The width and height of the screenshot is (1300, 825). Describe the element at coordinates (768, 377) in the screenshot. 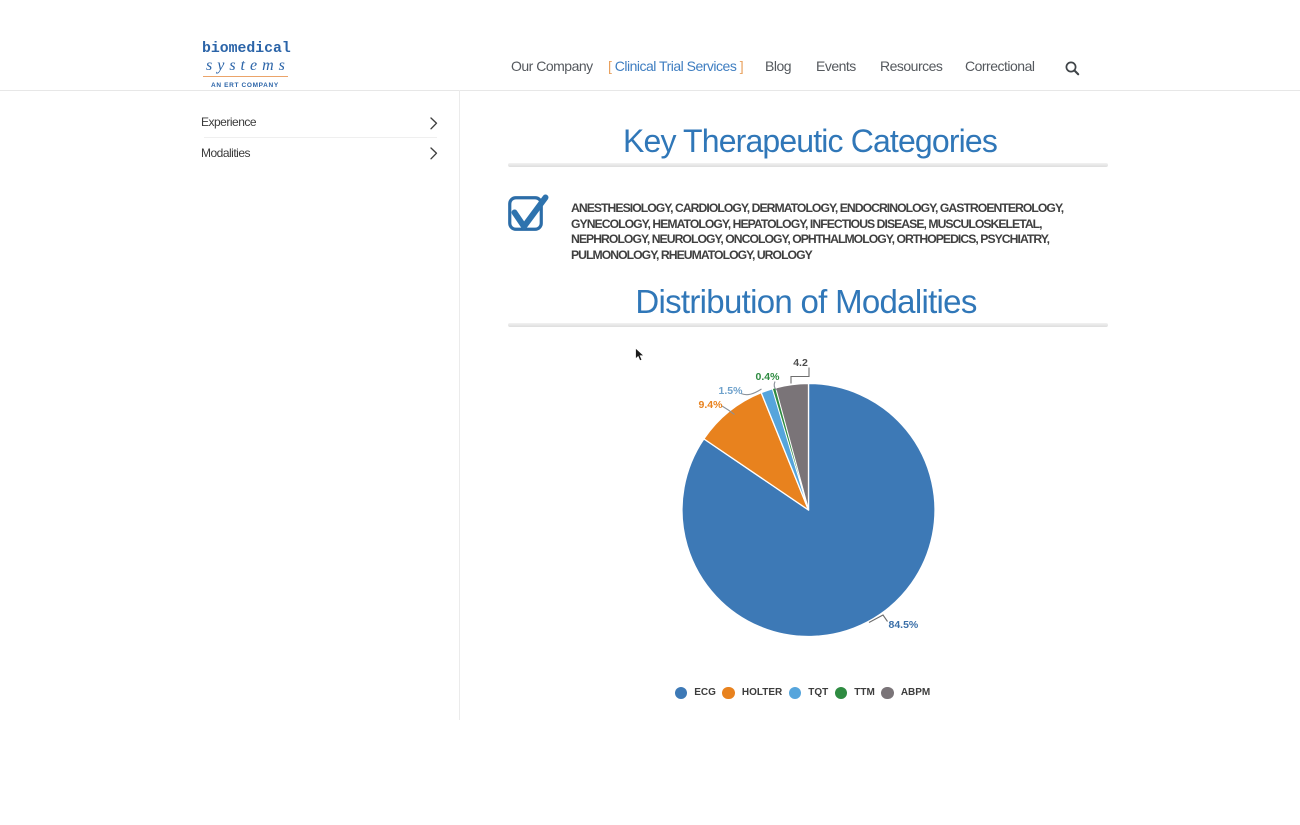

I see `svg-text: 0.4%` at that location.